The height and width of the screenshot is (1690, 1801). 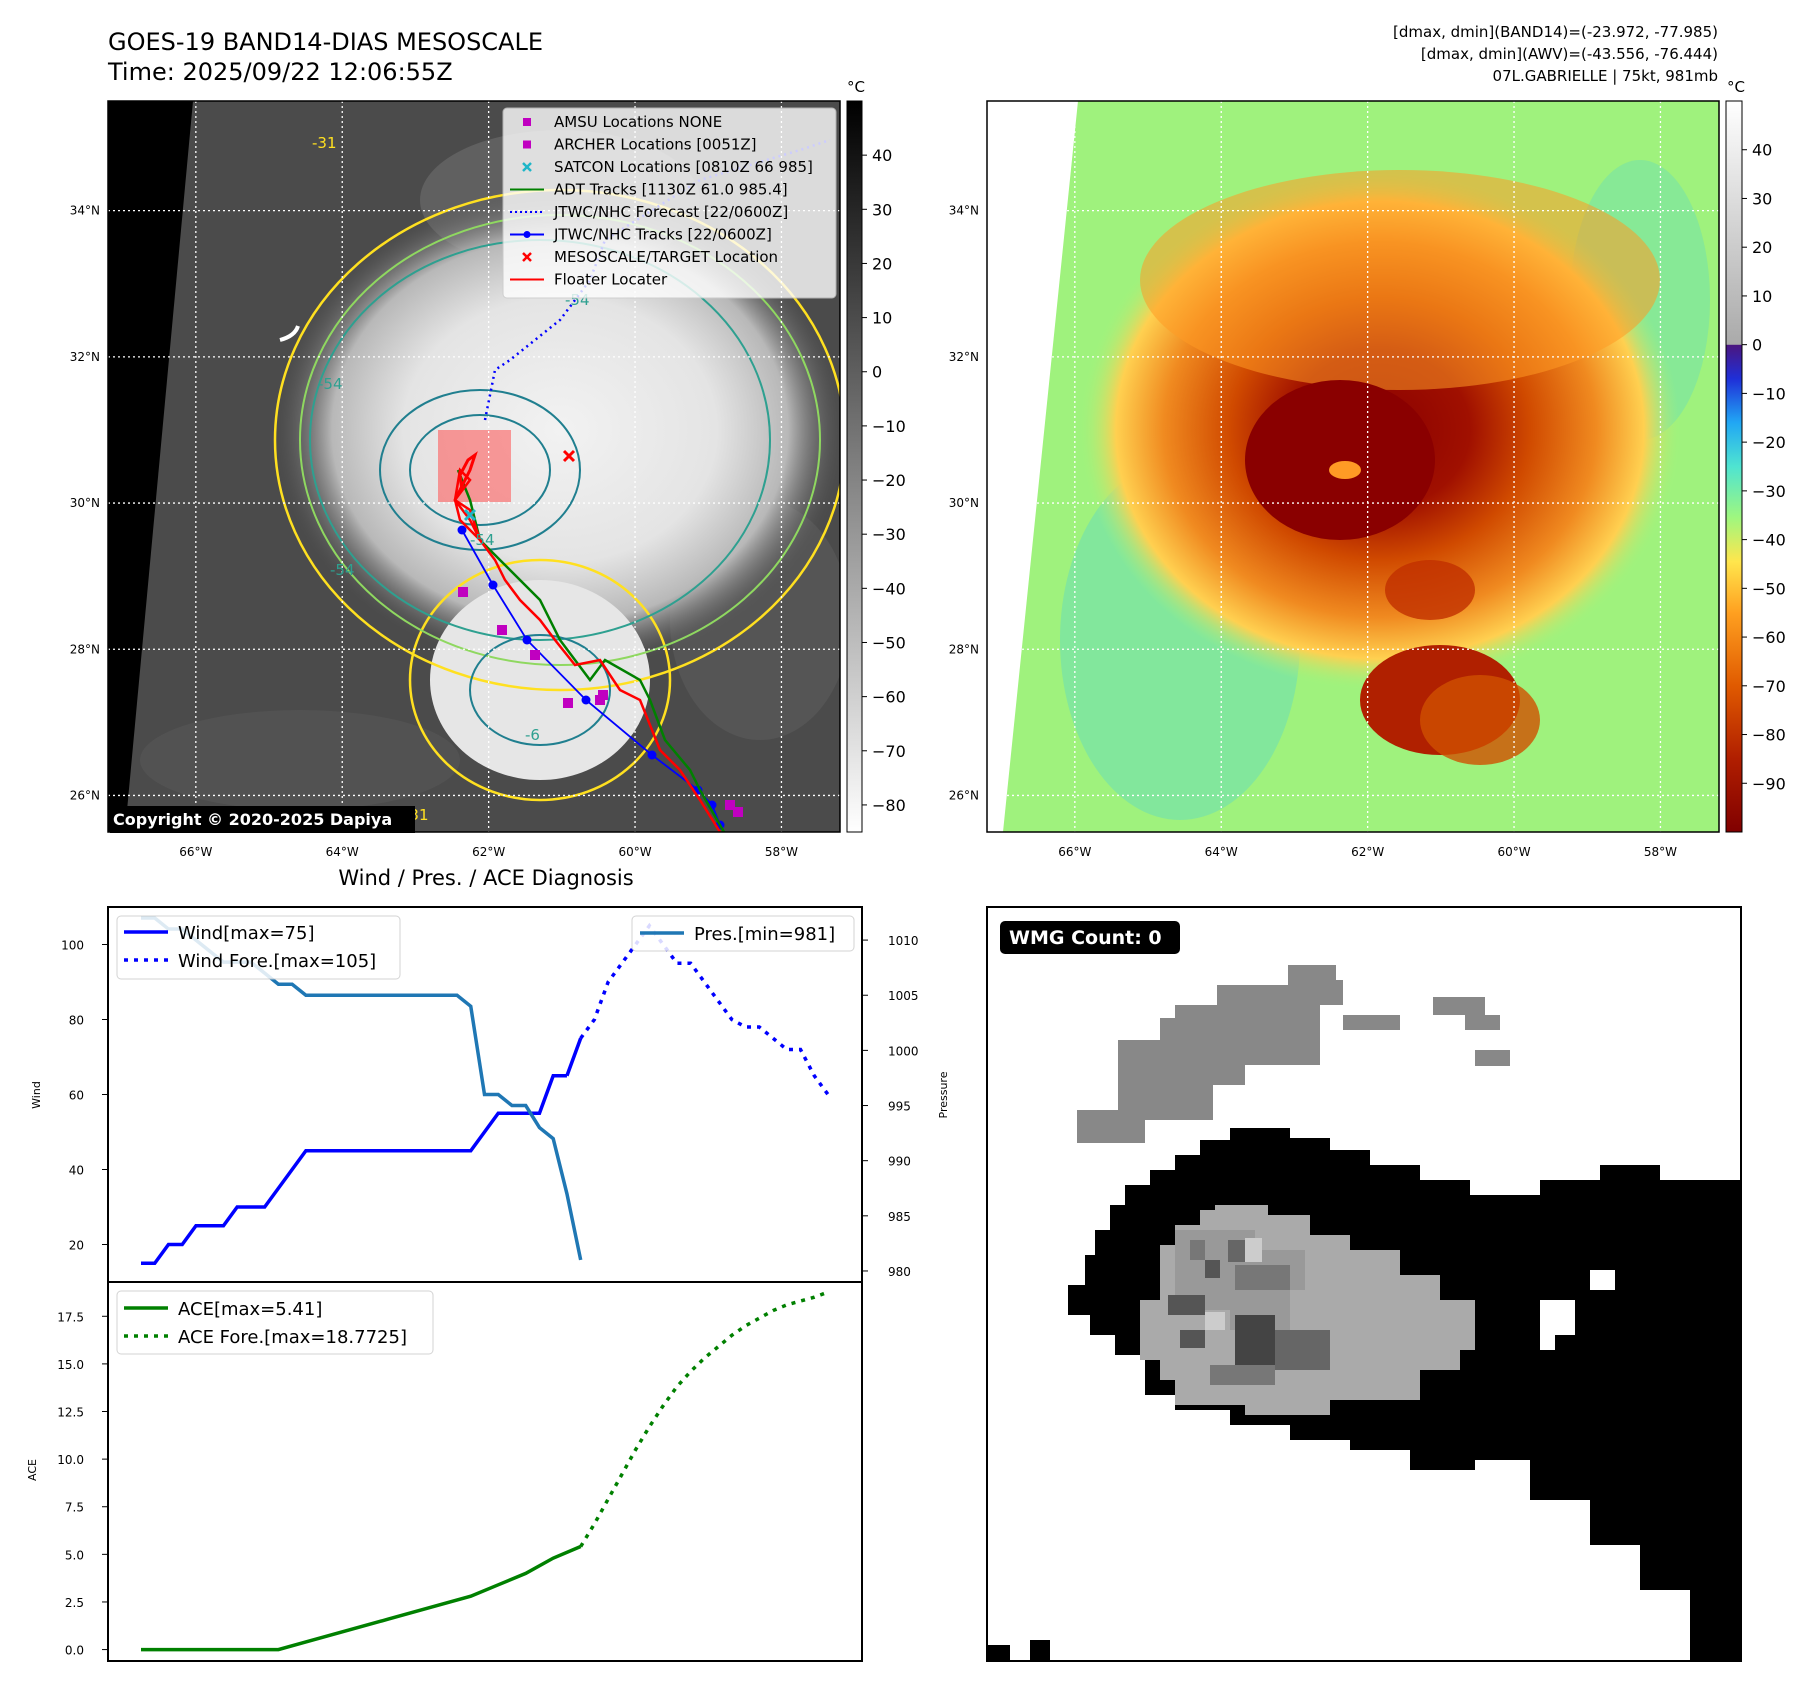 I want to click on lat-tick-label: 34°N, so click(x=85, y=211).